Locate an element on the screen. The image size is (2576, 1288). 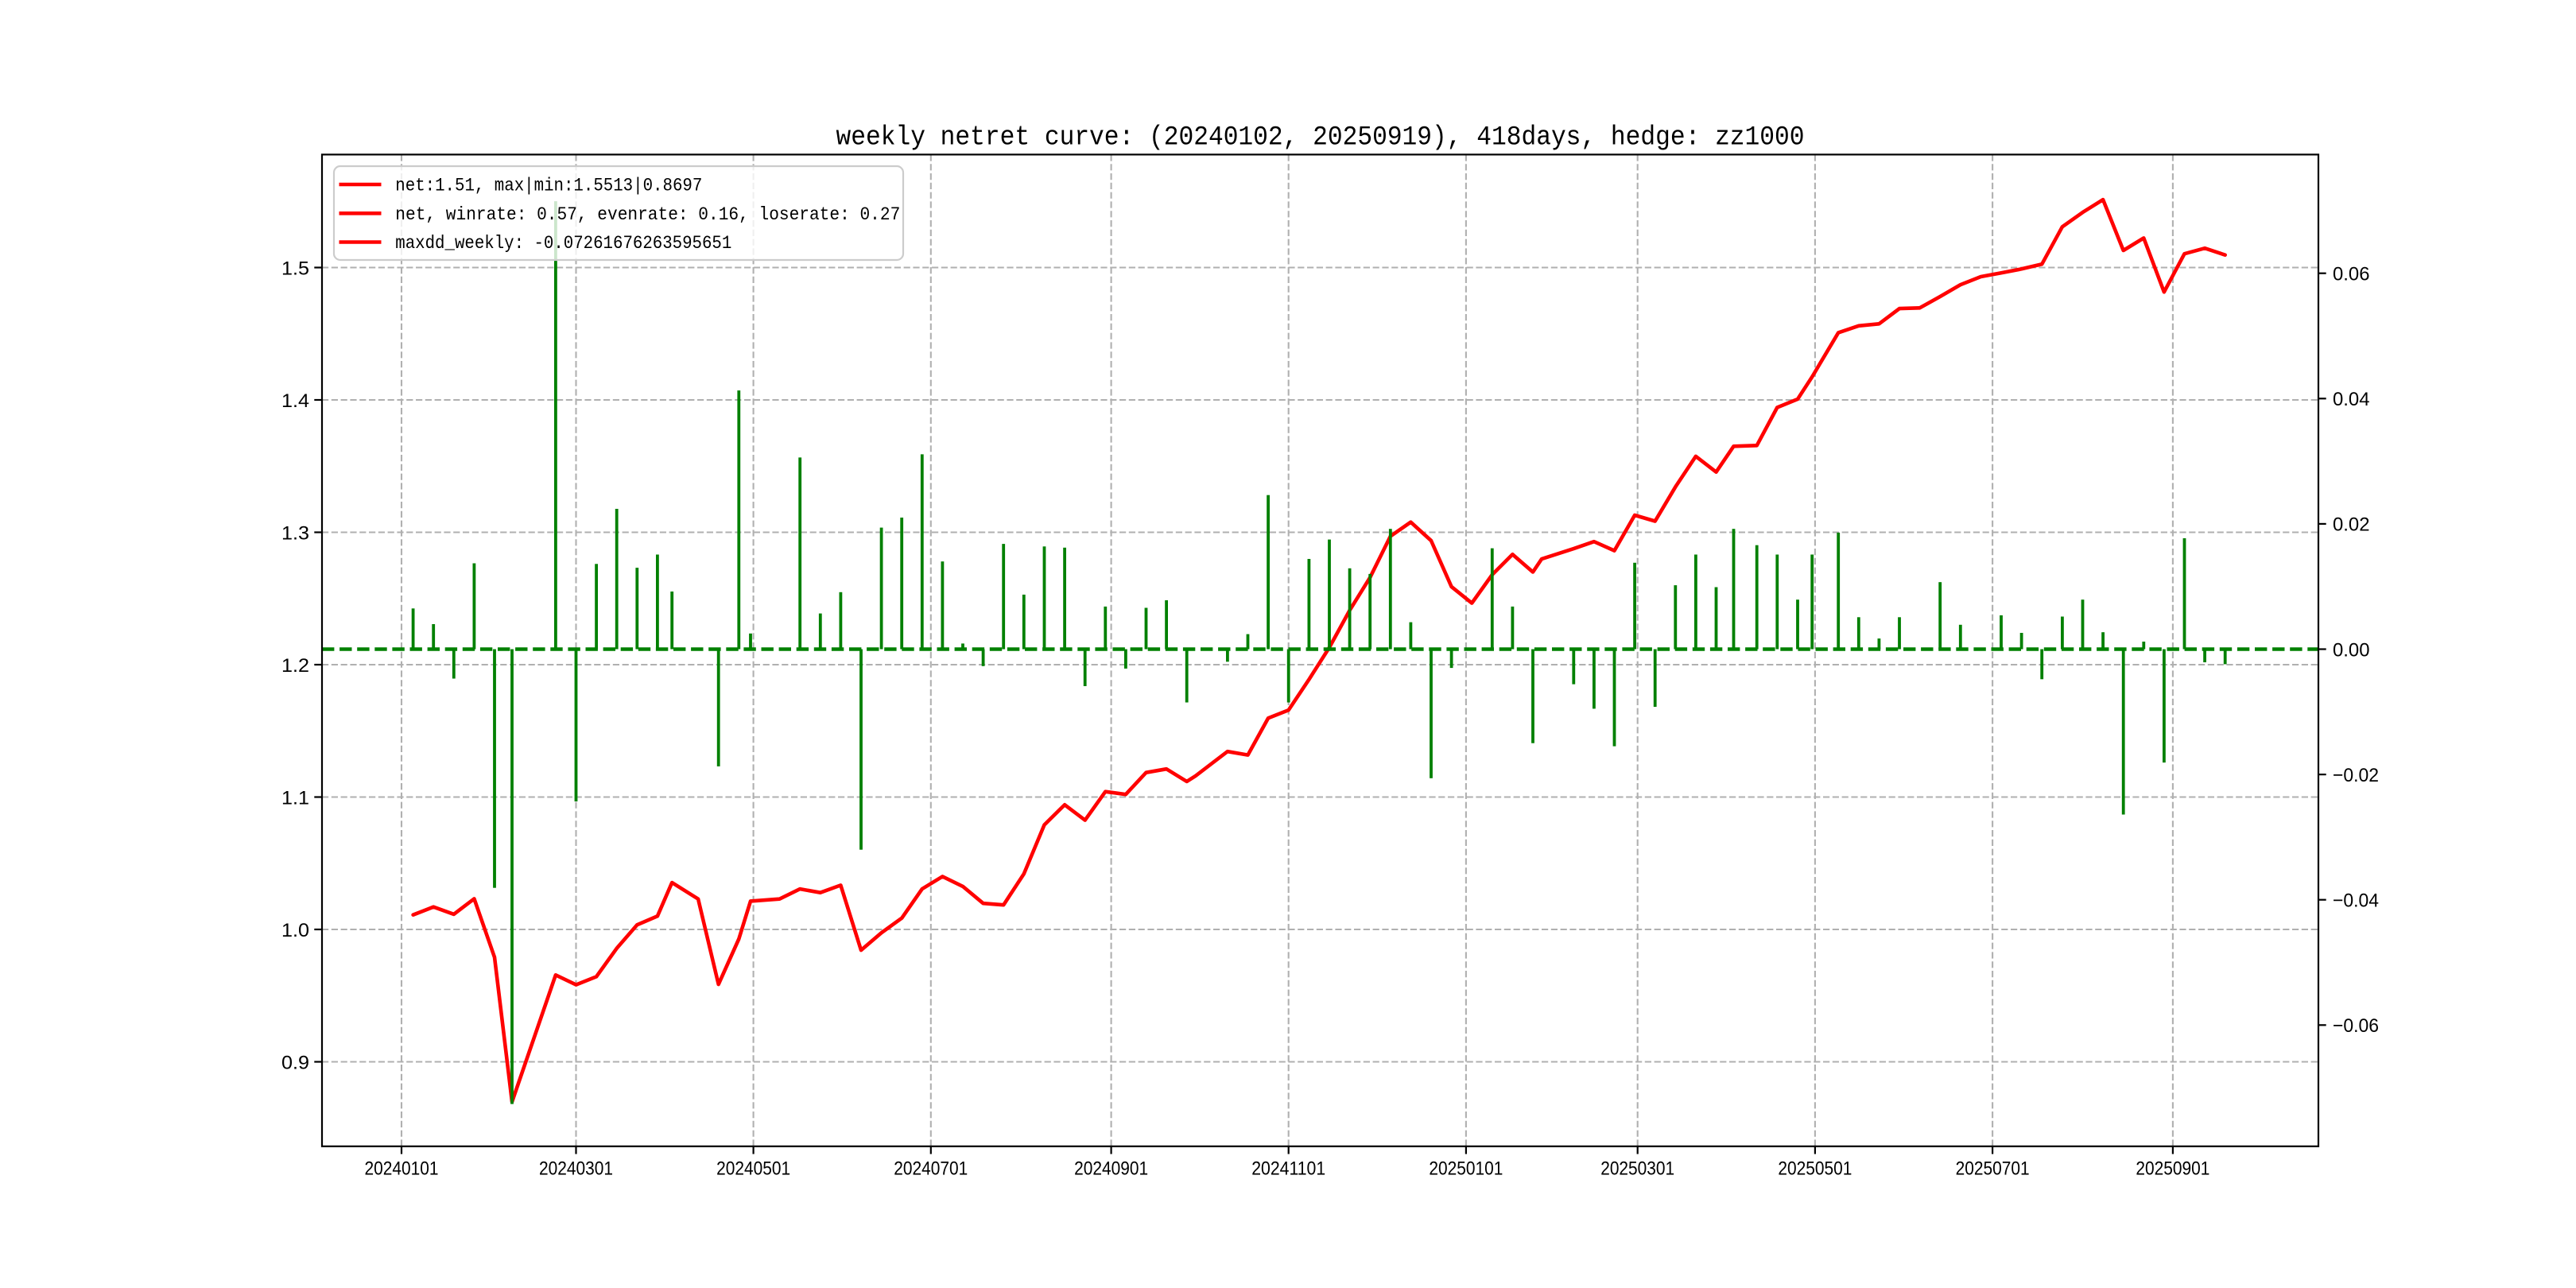
svg-text: 0.04 is located at coordinates (2351, 400).